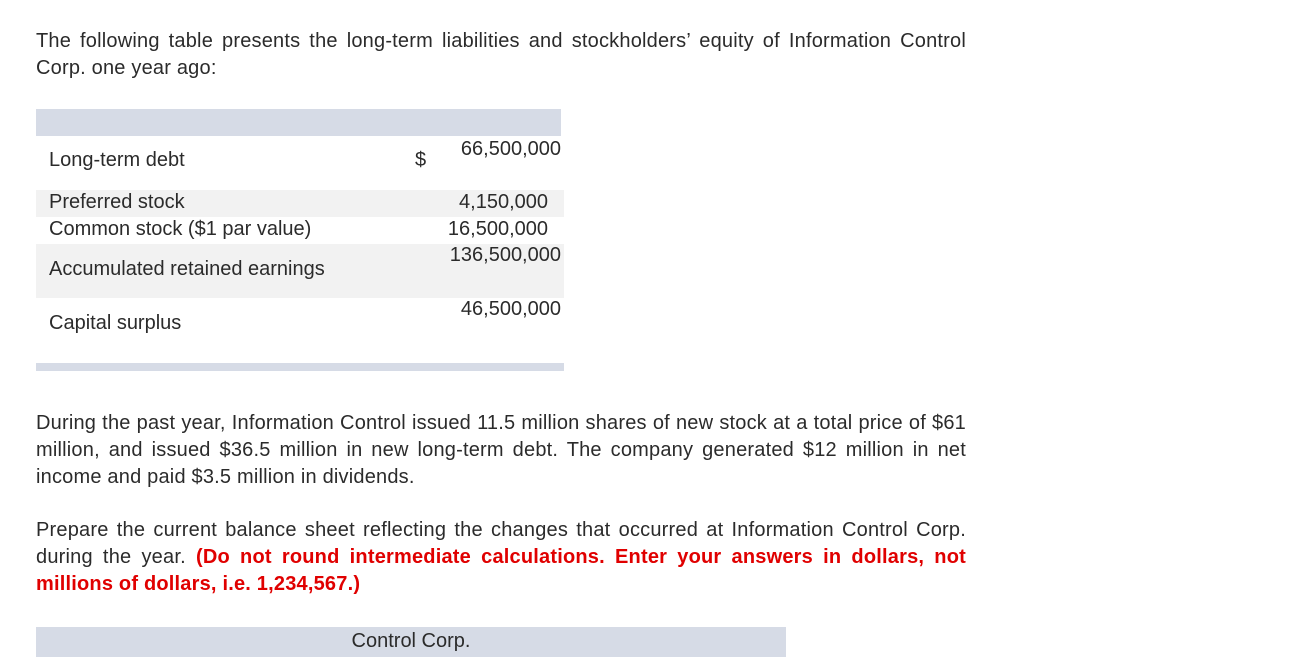 The height and width of the screenshot is (663, 1312). What do you see at coordinates (503, 202) in the screenshot?
I see `row-value-preferred-stock: 4,150,000` at bounding box center [503, 202].